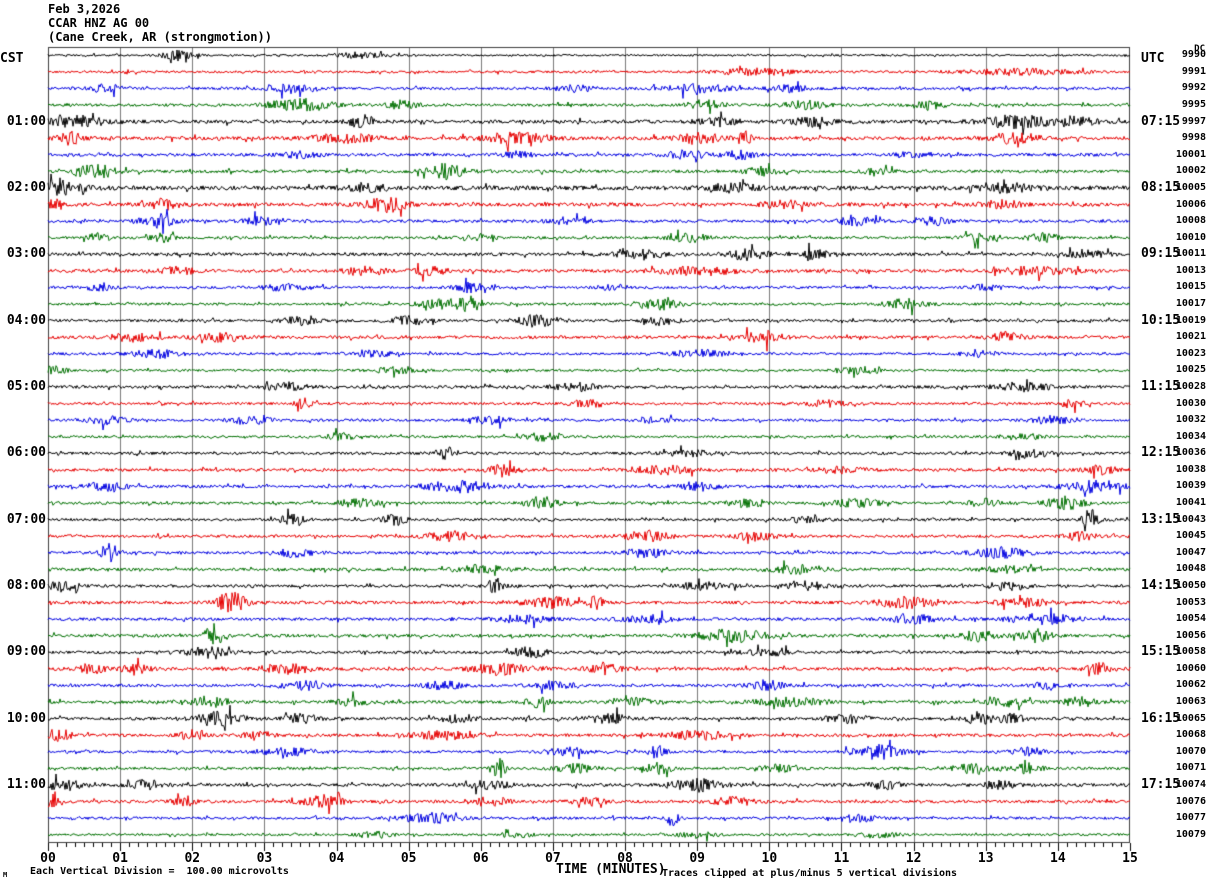 The width and height of the screenshot is (1210, 886). I want to click on x-tick-label: 09, so click(697, 858).